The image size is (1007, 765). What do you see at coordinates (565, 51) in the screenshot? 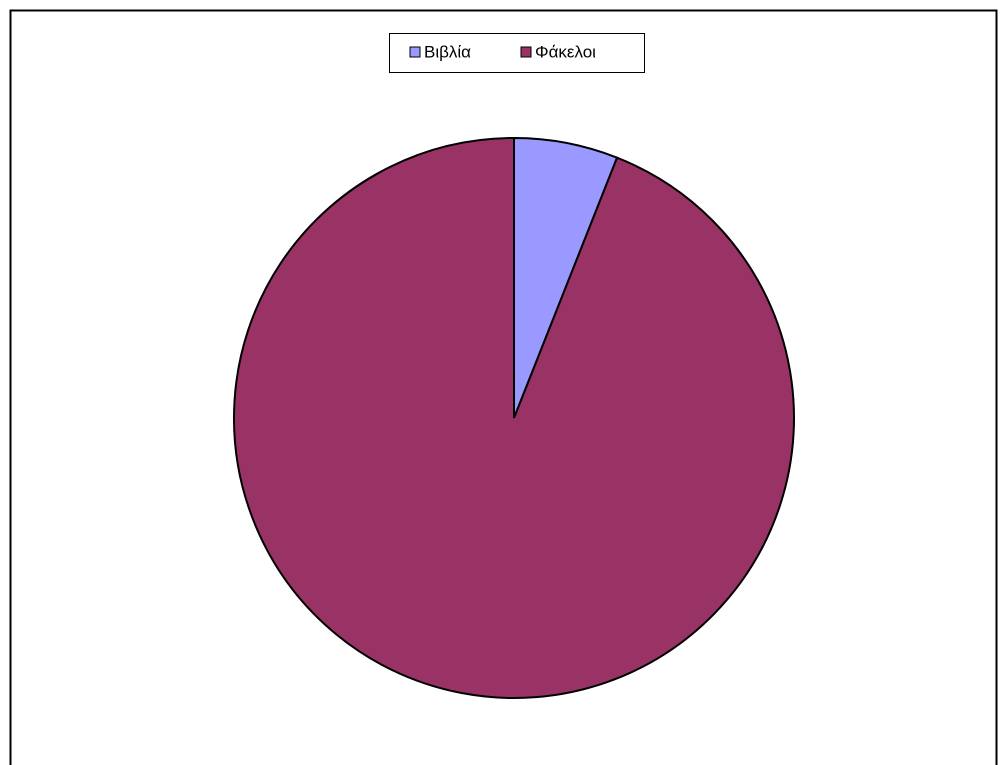
I see `legend-label: Φάκελοι` at bounding box center [565, 51].